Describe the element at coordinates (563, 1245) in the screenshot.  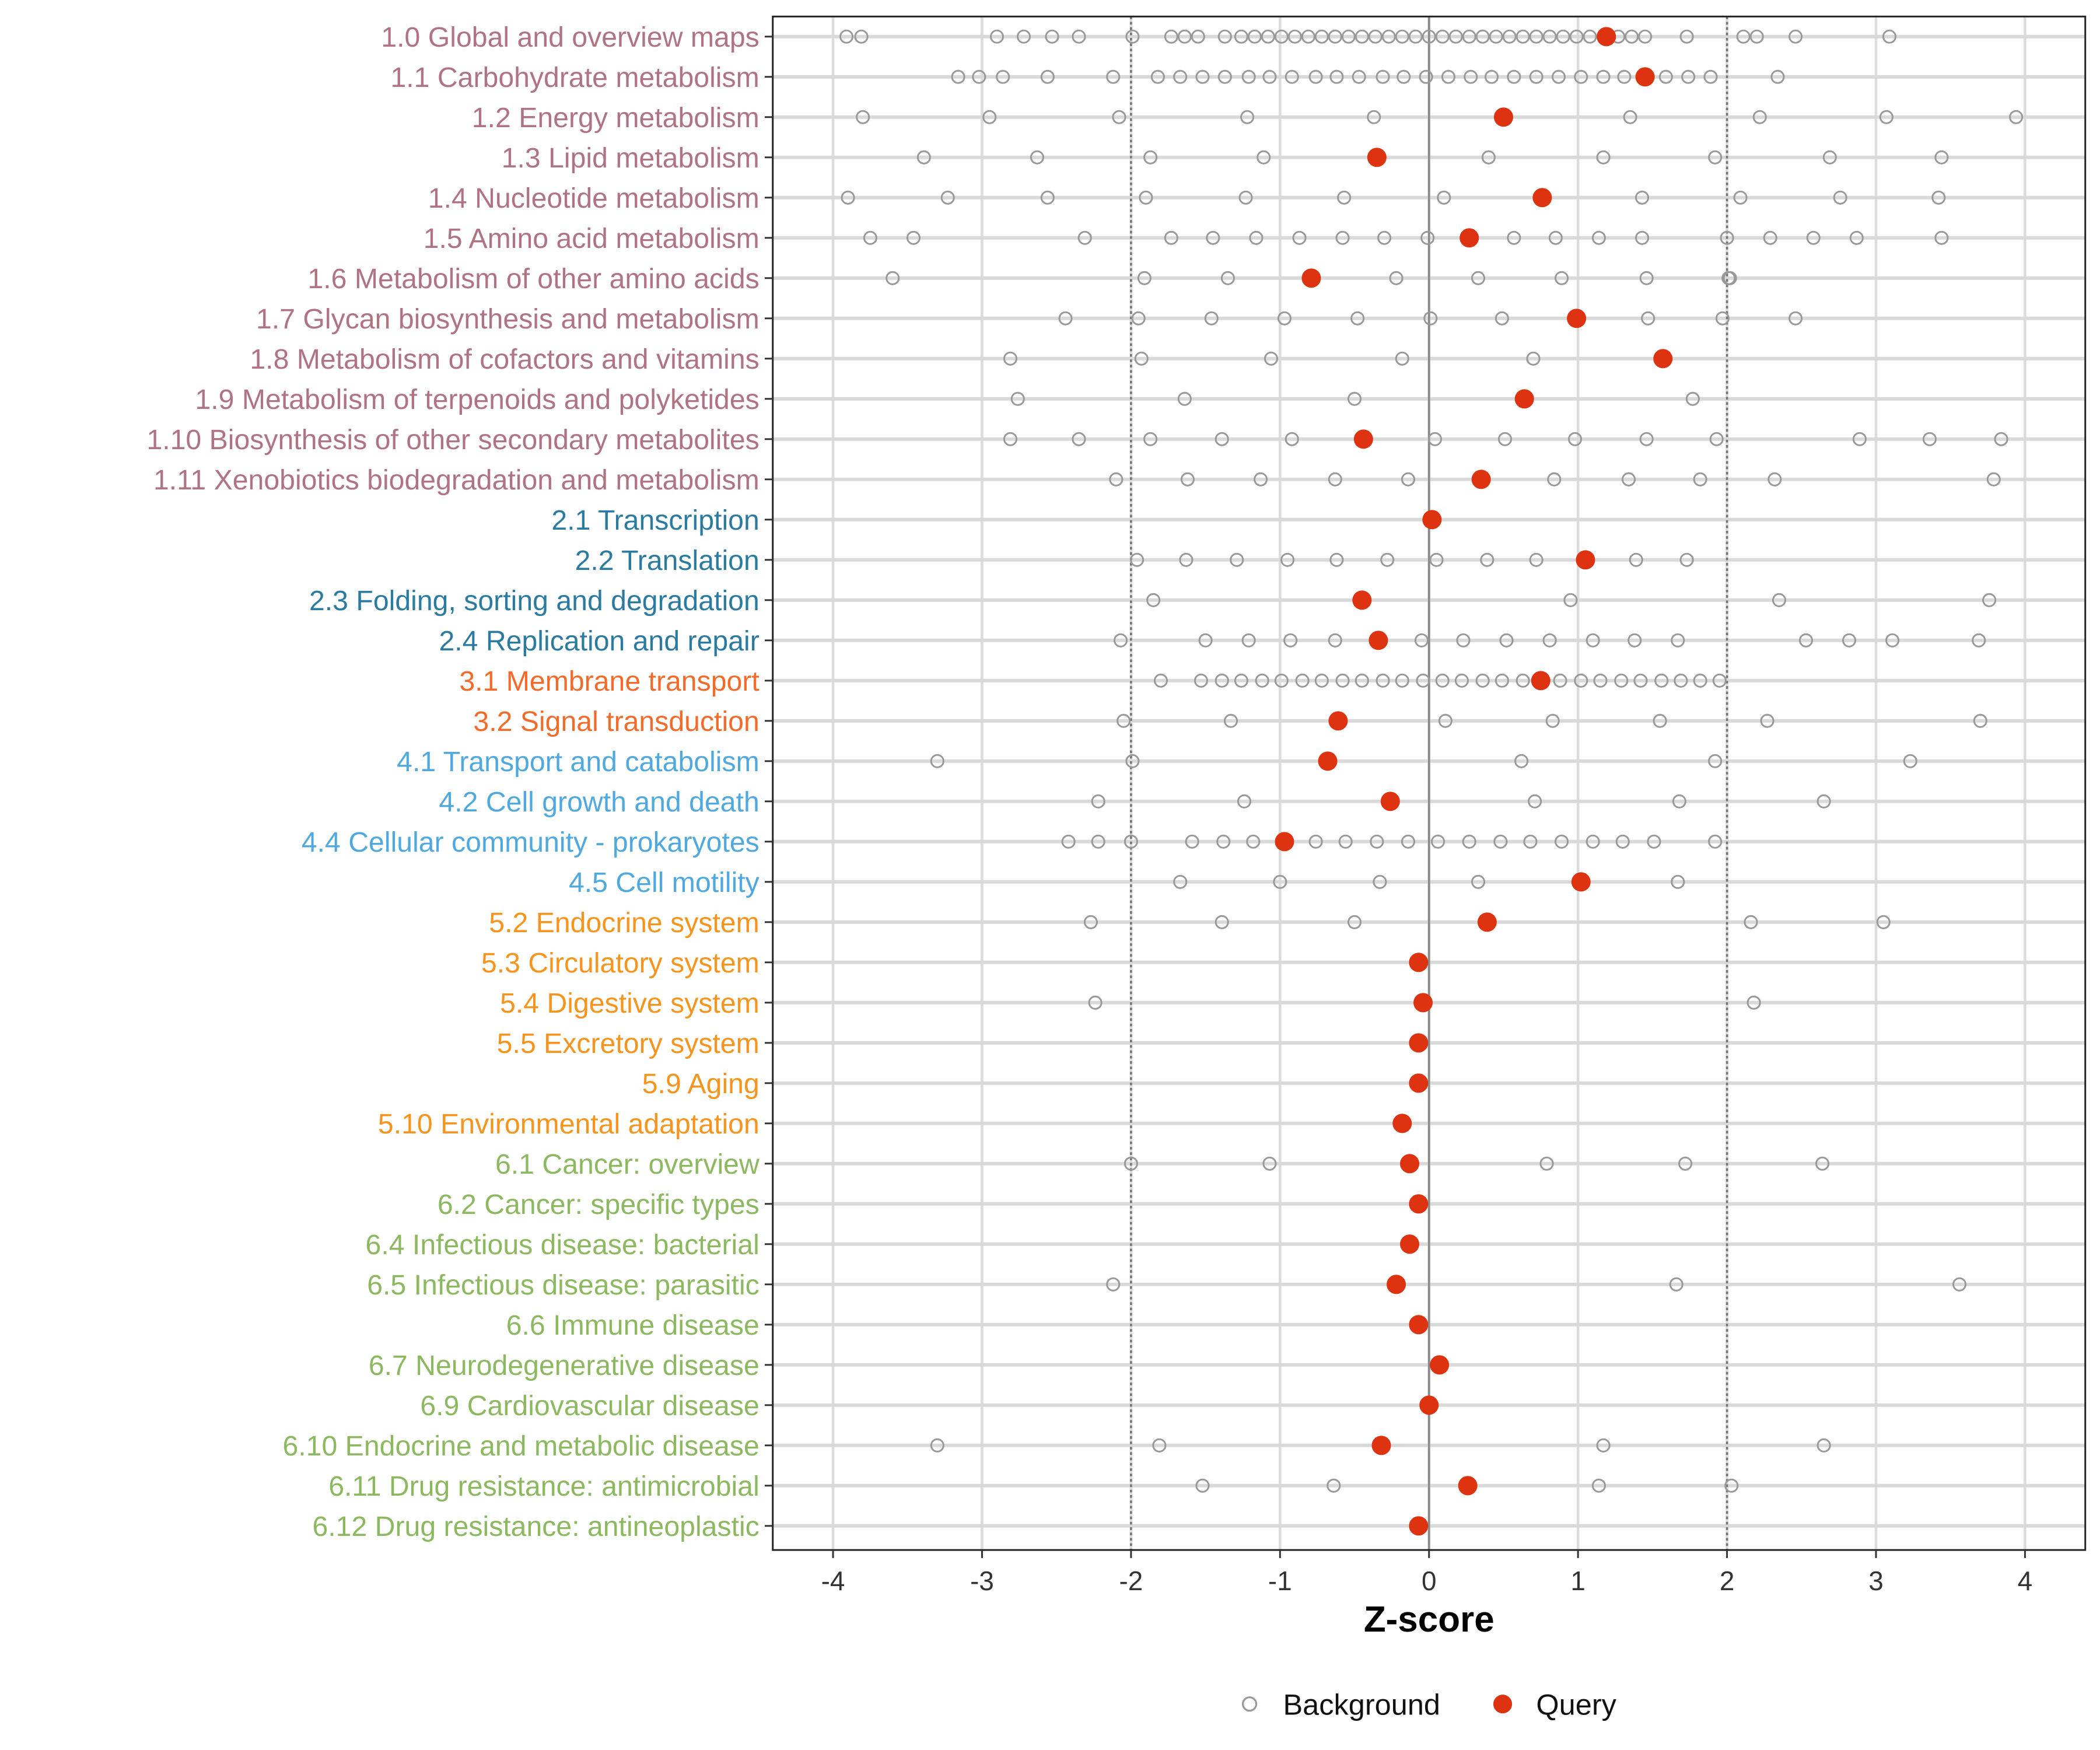
I see `category-label: 6.4 Infectious disease: bacterial` at that location.